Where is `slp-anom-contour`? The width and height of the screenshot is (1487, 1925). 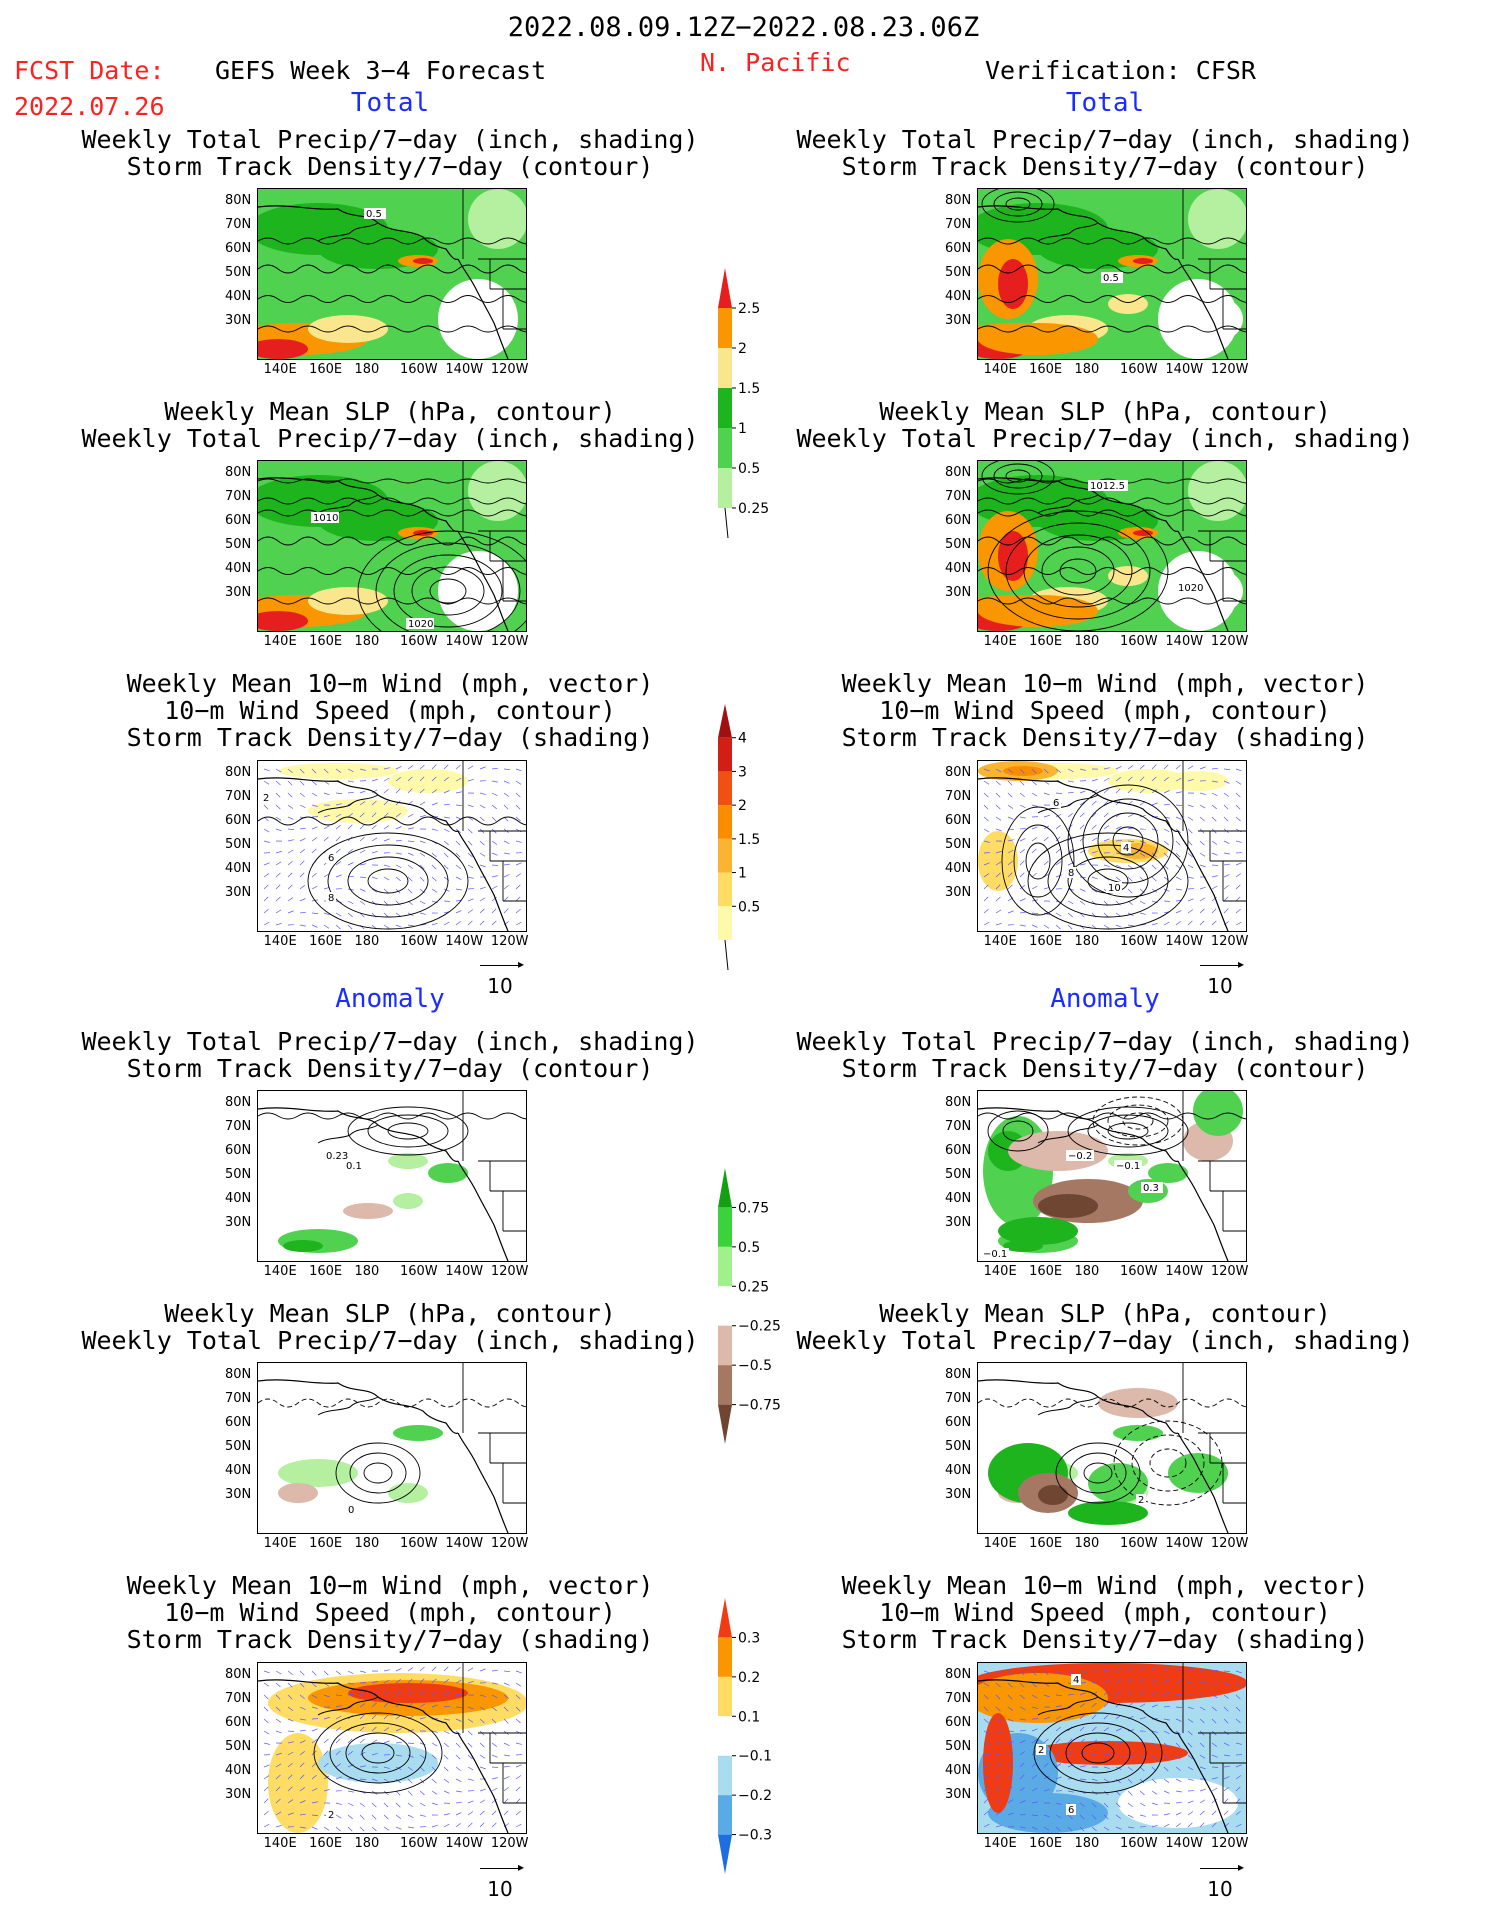 slp-anom-contour is located at coordinates (1098, 1473).